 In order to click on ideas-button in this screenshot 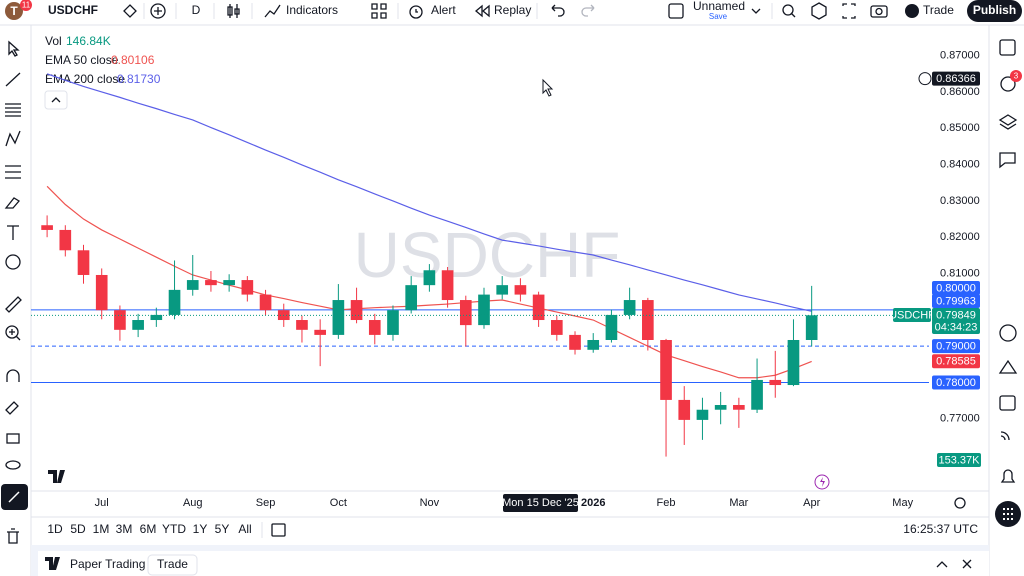, I will do `click(1008, 366)`.